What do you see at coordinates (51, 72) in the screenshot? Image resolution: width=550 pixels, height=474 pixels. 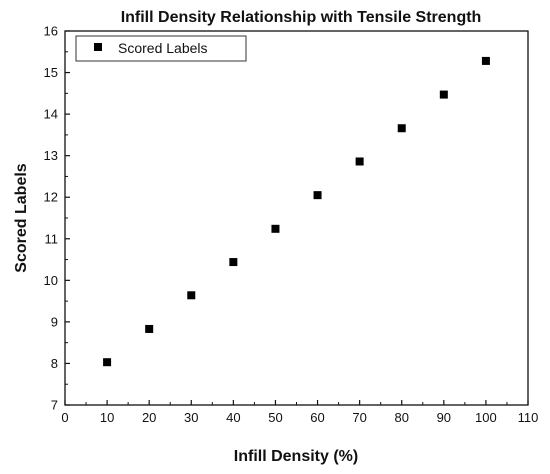 I see `y-tick-label: 15` at bounding box center [51, 72].